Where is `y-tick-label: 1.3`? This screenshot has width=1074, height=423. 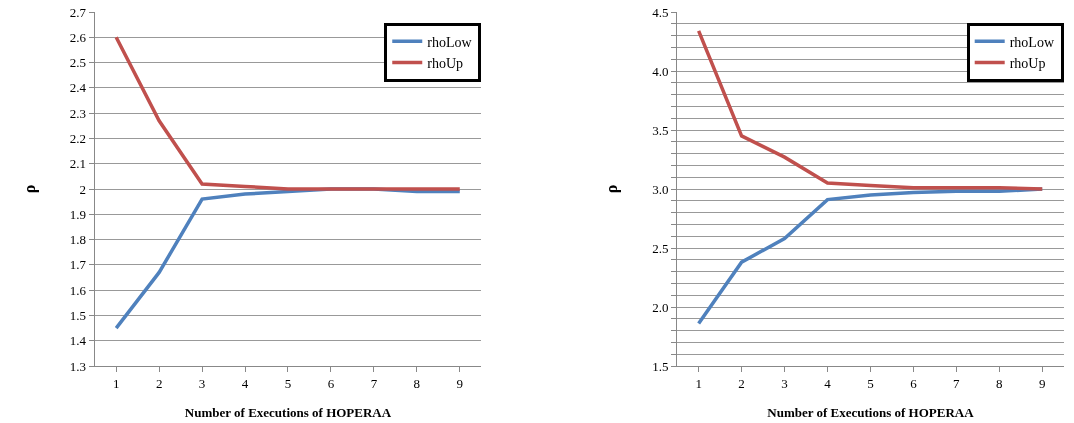 y-tick-label: 1.3 is located at coordinates (78, 366).